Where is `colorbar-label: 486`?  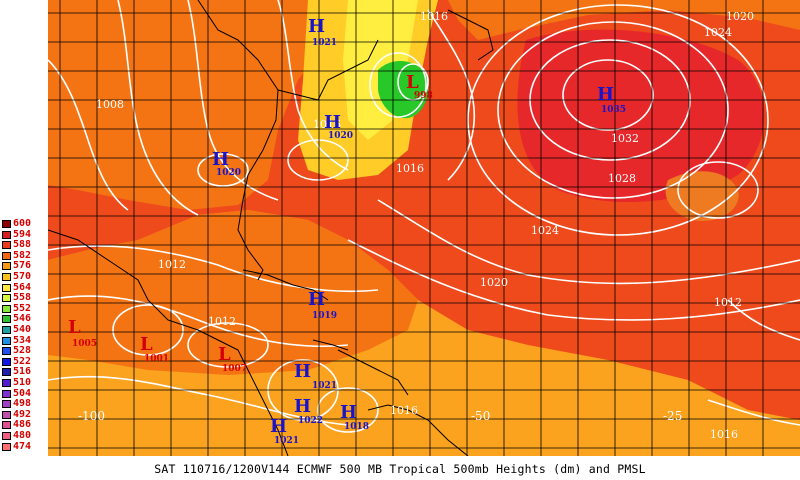
colorbar-label: 486 is located at coordinates (22, 425).